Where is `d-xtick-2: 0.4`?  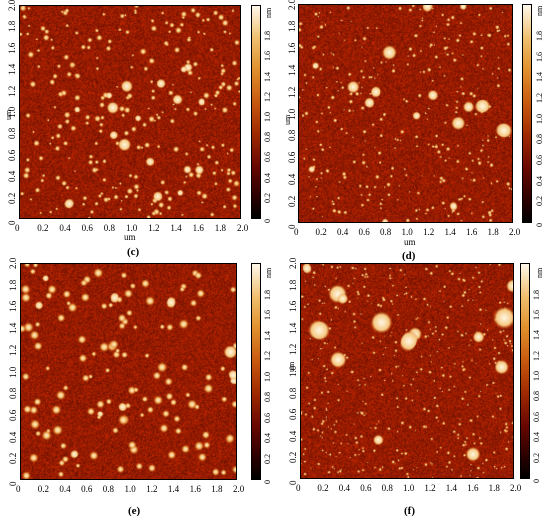 d-xtick-2: 0.4 is located at coordinates (343, 232).